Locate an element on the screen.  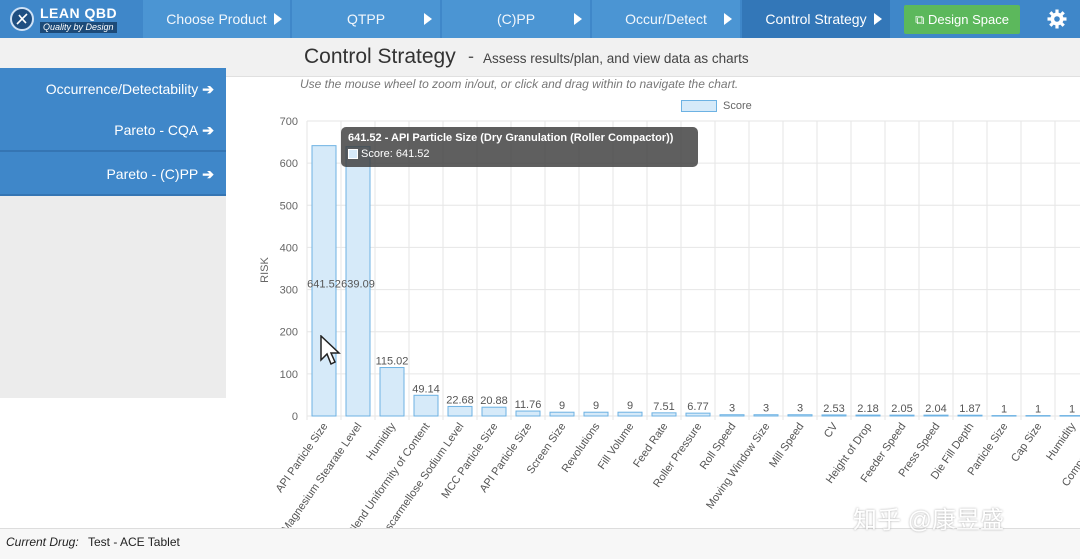
x-tick-label: CV is located at coordinates (831, 430).